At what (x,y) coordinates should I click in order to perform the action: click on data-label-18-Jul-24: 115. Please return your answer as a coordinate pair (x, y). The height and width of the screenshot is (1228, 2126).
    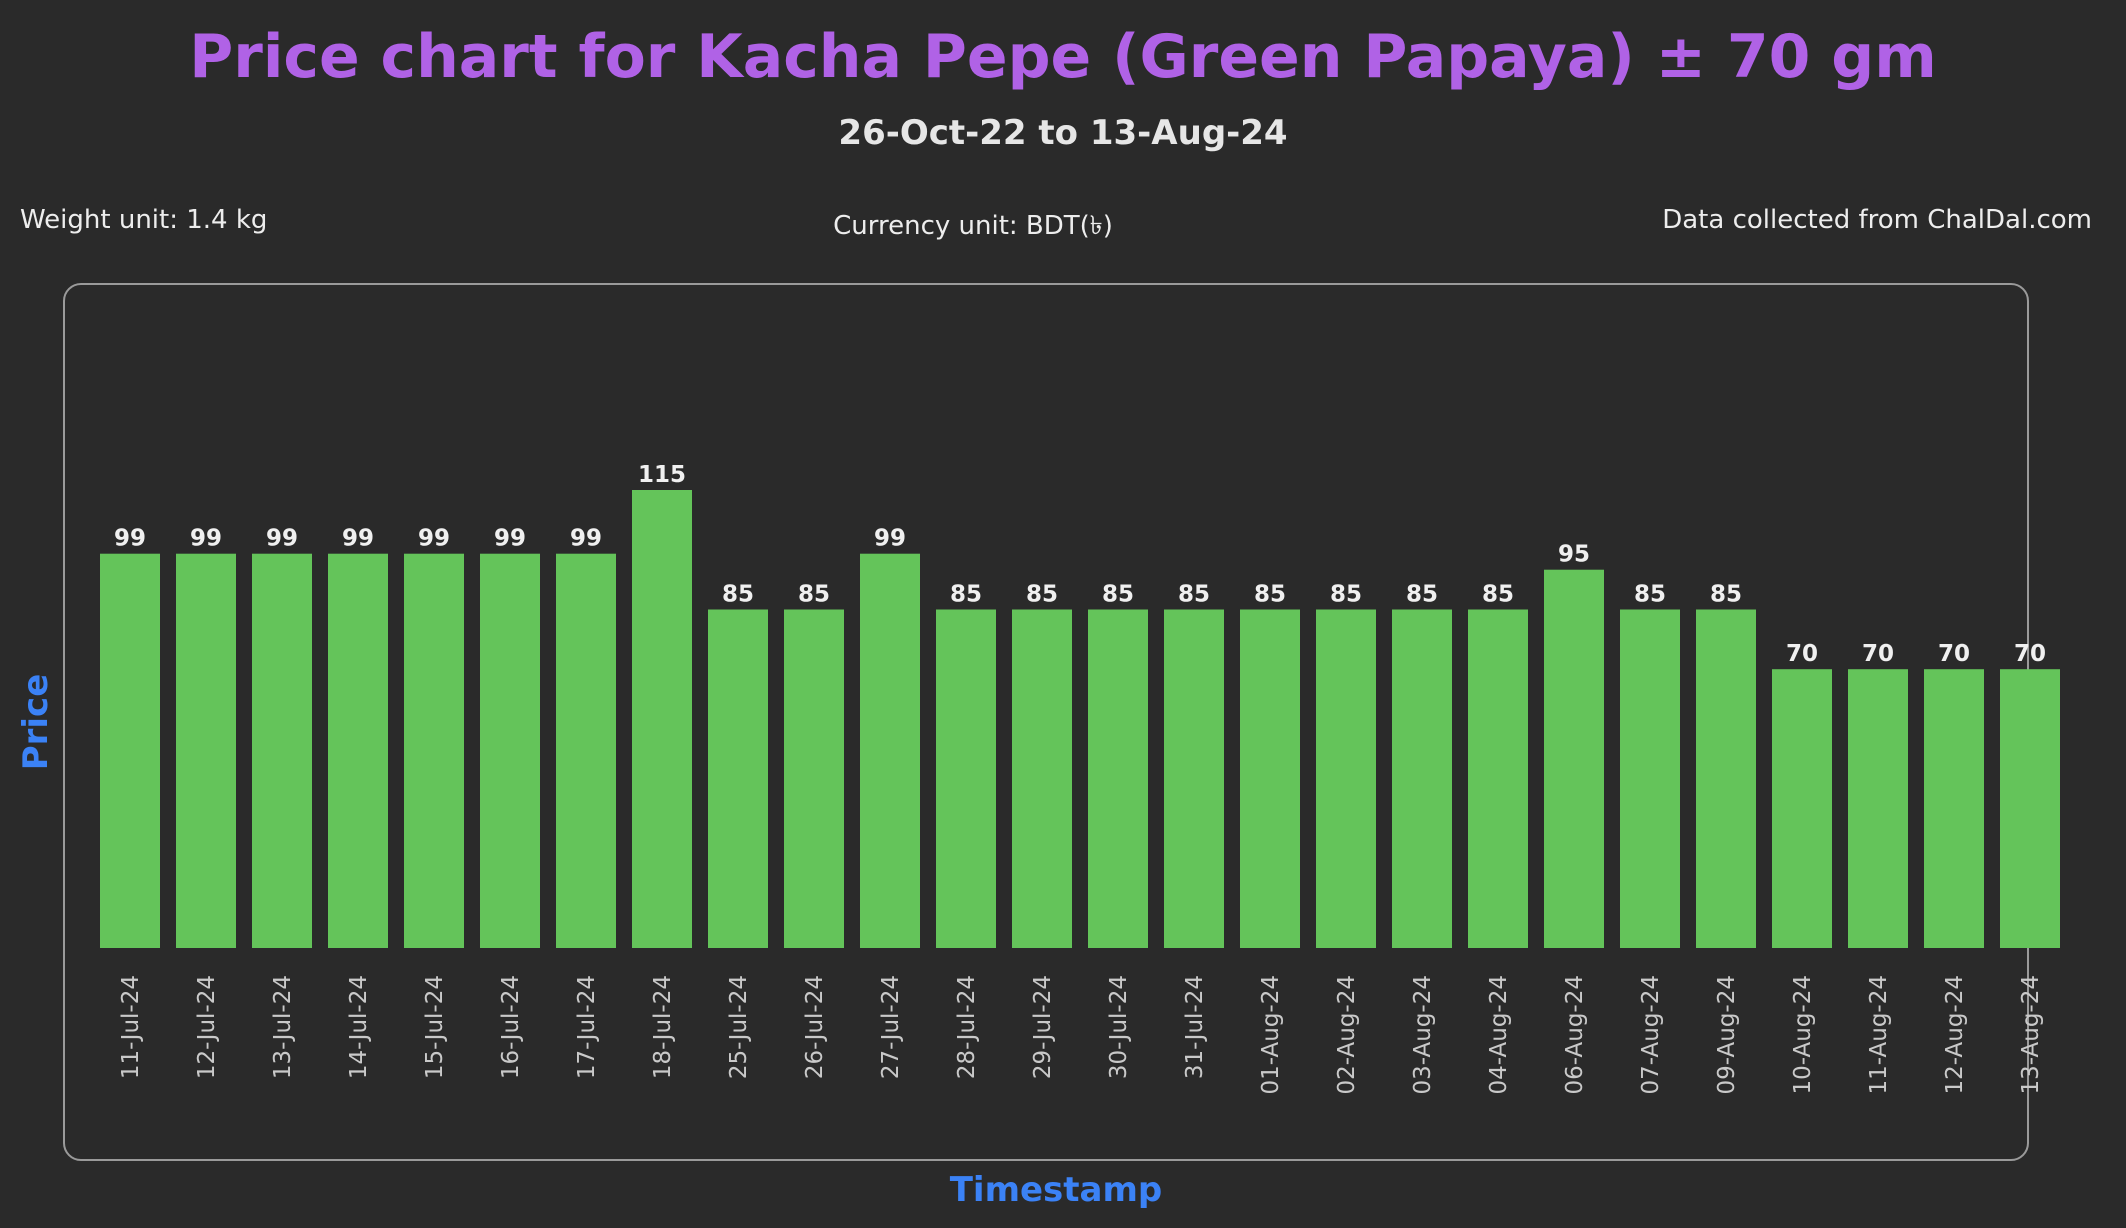
    Looking at the image, I should click on (662, 475).